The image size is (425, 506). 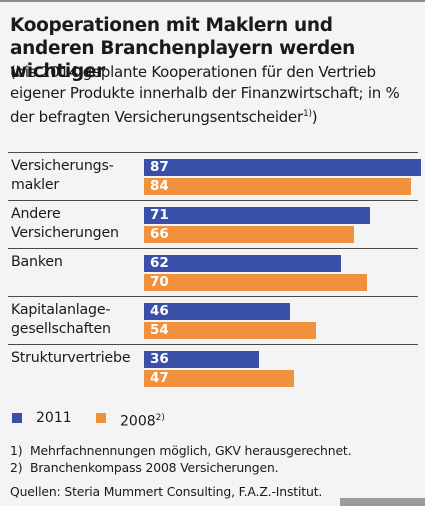 I want to click on legend-label-2008: 20082), so click(x=142, y=420).